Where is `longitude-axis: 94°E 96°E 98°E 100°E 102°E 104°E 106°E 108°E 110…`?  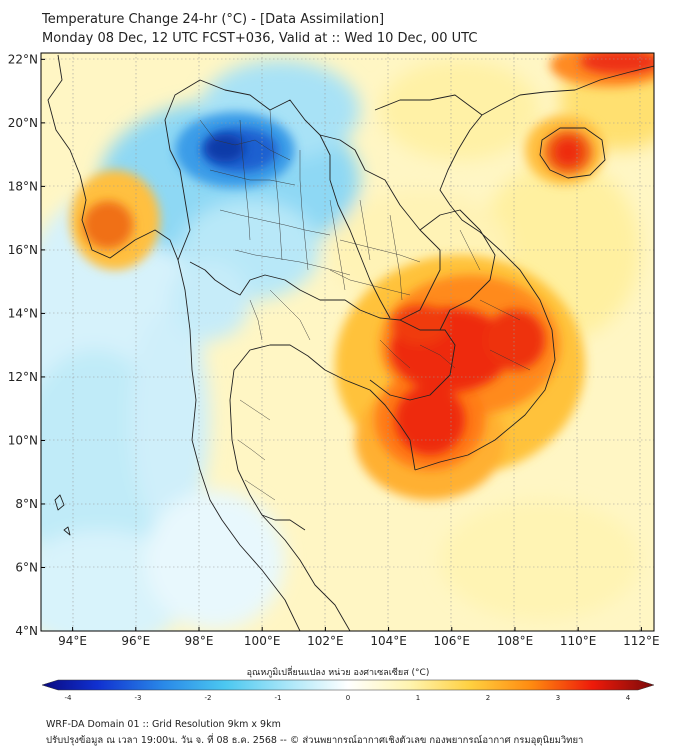
longitude-axis: 94°E 96°E 98°E 100°E 102°E 104°E 106°E 108°E 110… is located at coordinates (359, 637).